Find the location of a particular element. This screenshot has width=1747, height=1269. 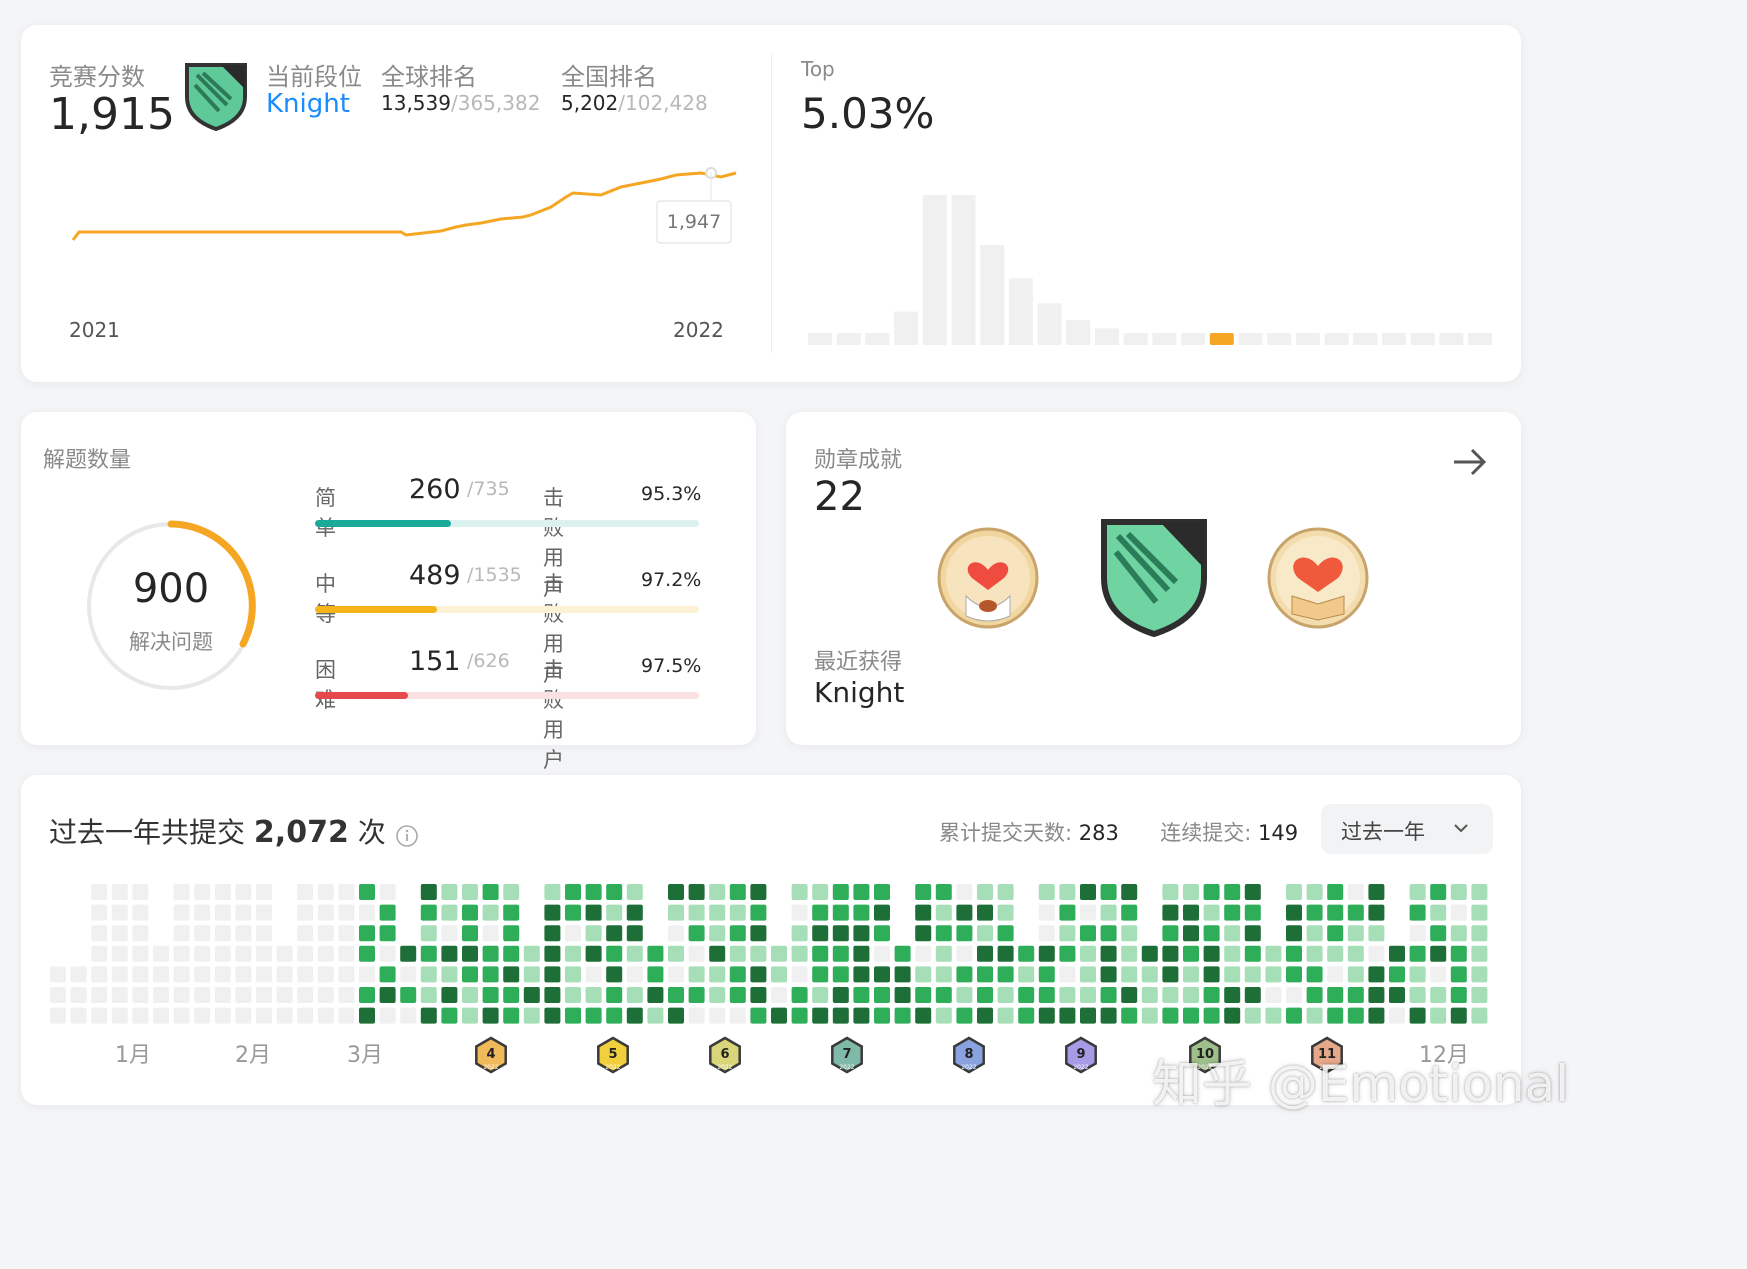

heart-book-badge-icon is located at coordinates (1318, 578).